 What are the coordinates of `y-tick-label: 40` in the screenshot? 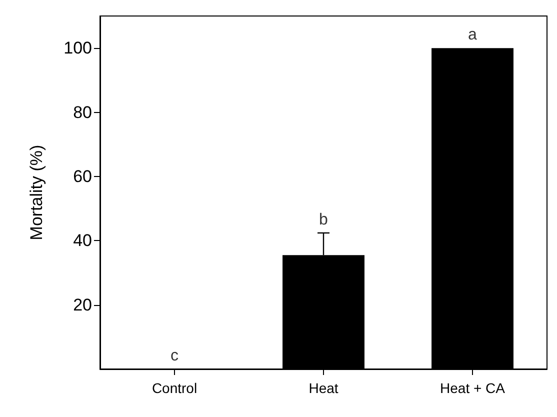 It's located at (82, 240).